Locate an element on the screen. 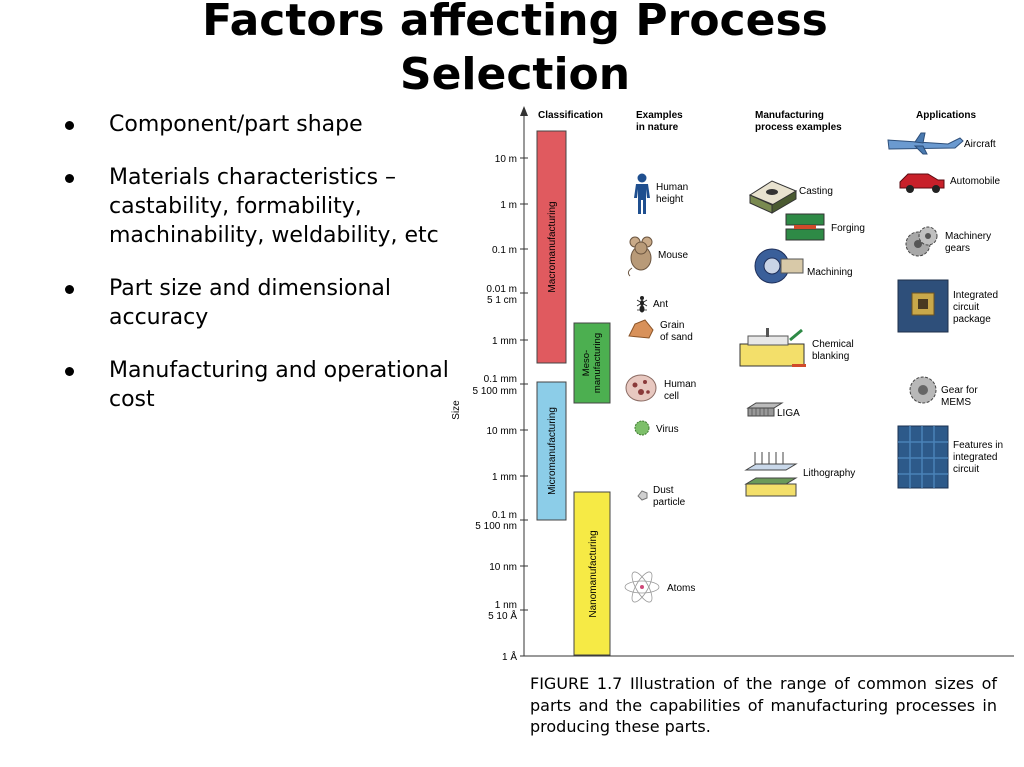  integrated-circuit-package-icon is located at coordinates (923, 306).